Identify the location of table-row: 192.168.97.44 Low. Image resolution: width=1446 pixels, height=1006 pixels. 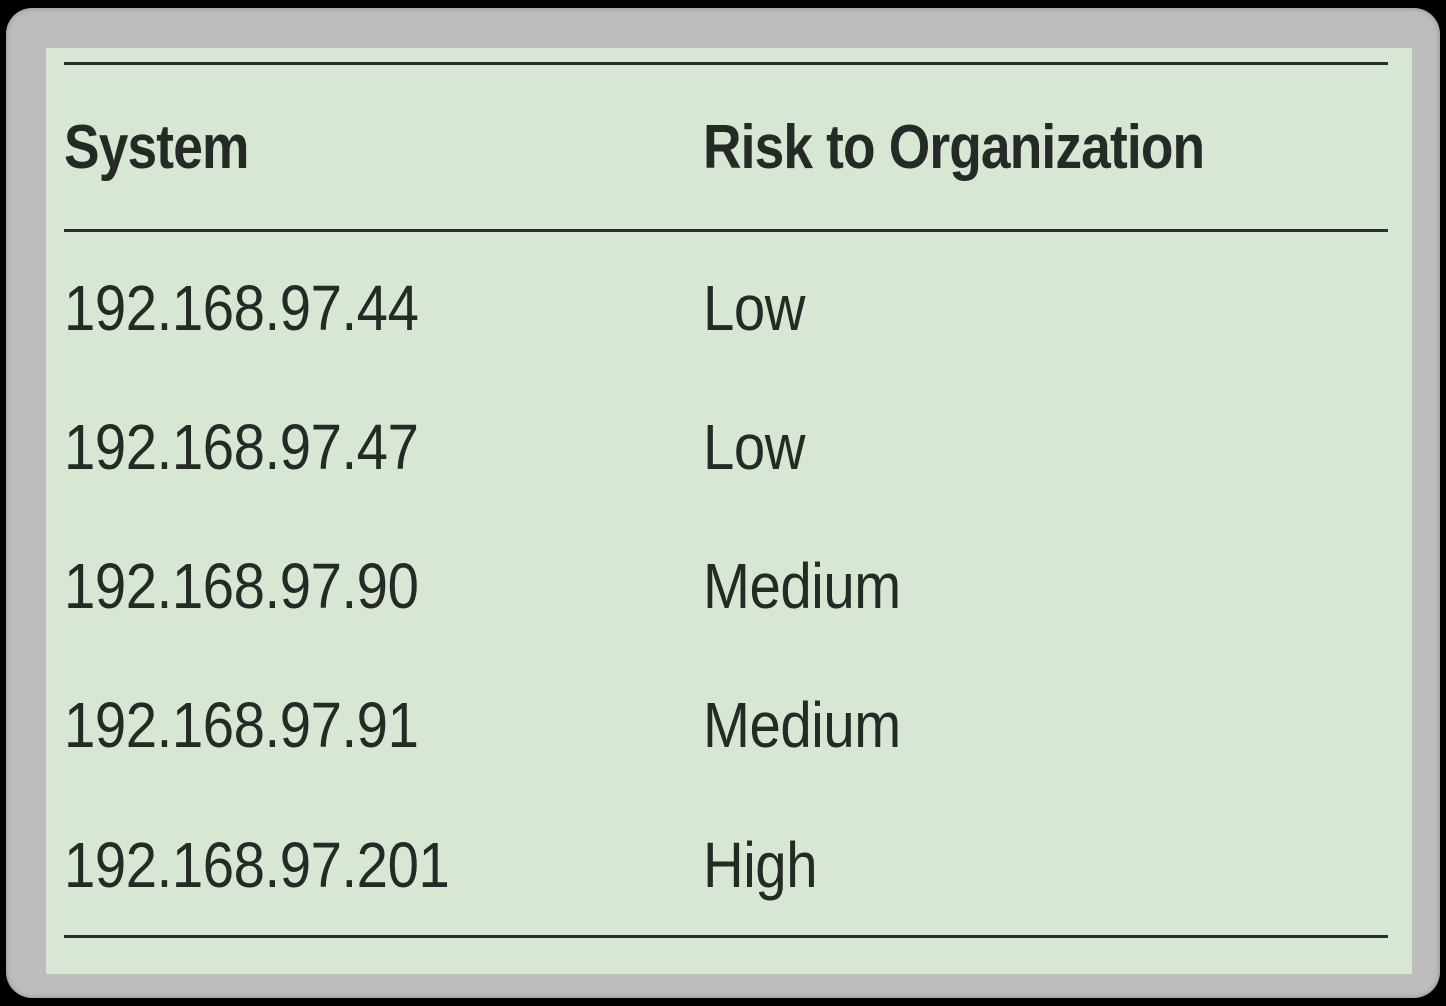
(726, 304).